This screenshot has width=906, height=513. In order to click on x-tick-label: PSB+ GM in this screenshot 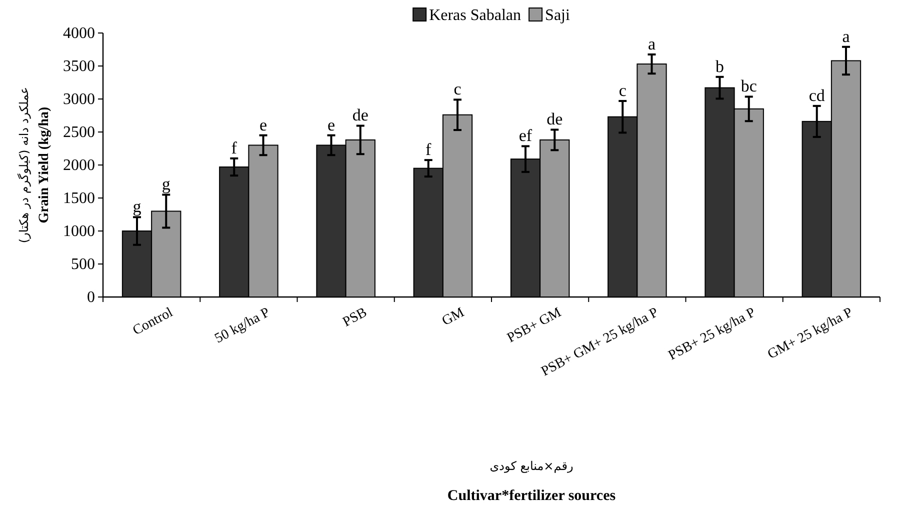, I will do `click(534, 325)`.